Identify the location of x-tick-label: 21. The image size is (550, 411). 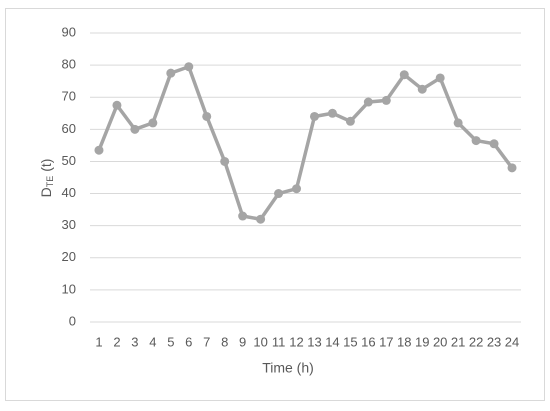
(458, 341).